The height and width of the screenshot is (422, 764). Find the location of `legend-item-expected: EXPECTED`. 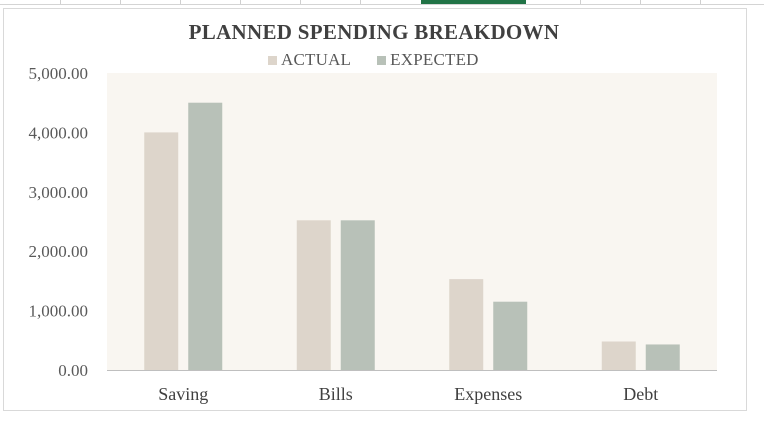

legend-item-expected: EXPECTED is located at coordinates (427, 60).